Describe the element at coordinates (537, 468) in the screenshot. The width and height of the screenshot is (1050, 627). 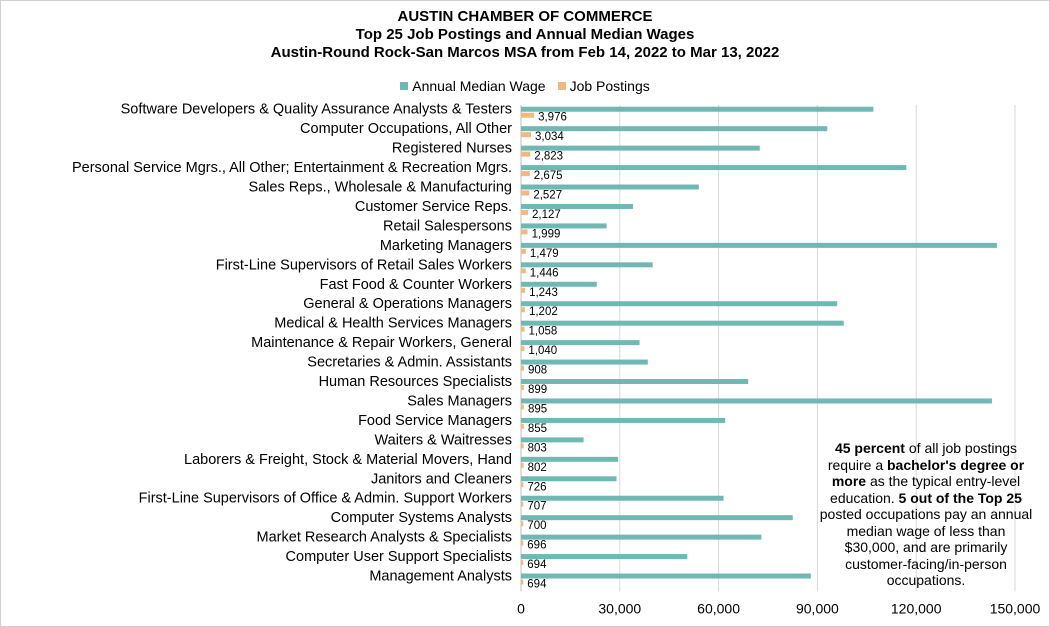
I see `postings-data-label: 802` at that location.